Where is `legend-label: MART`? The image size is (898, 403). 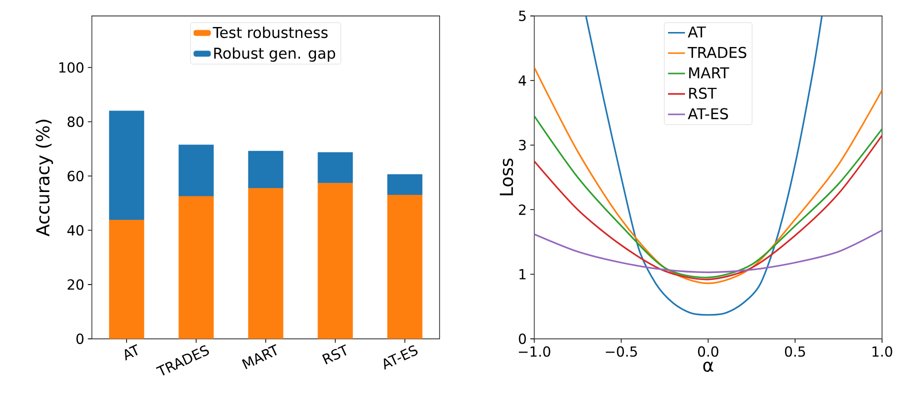 legend-label: MART is located at coordinates (709, 73).